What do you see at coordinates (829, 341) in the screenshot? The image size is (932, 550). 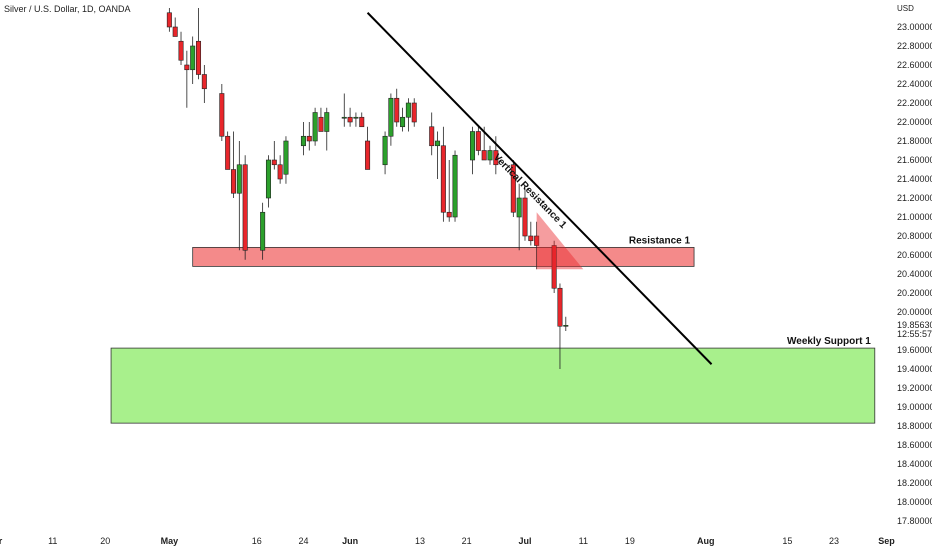 I see `zone-label-2: Weekly Support 1` at bounding box center [829, 341].